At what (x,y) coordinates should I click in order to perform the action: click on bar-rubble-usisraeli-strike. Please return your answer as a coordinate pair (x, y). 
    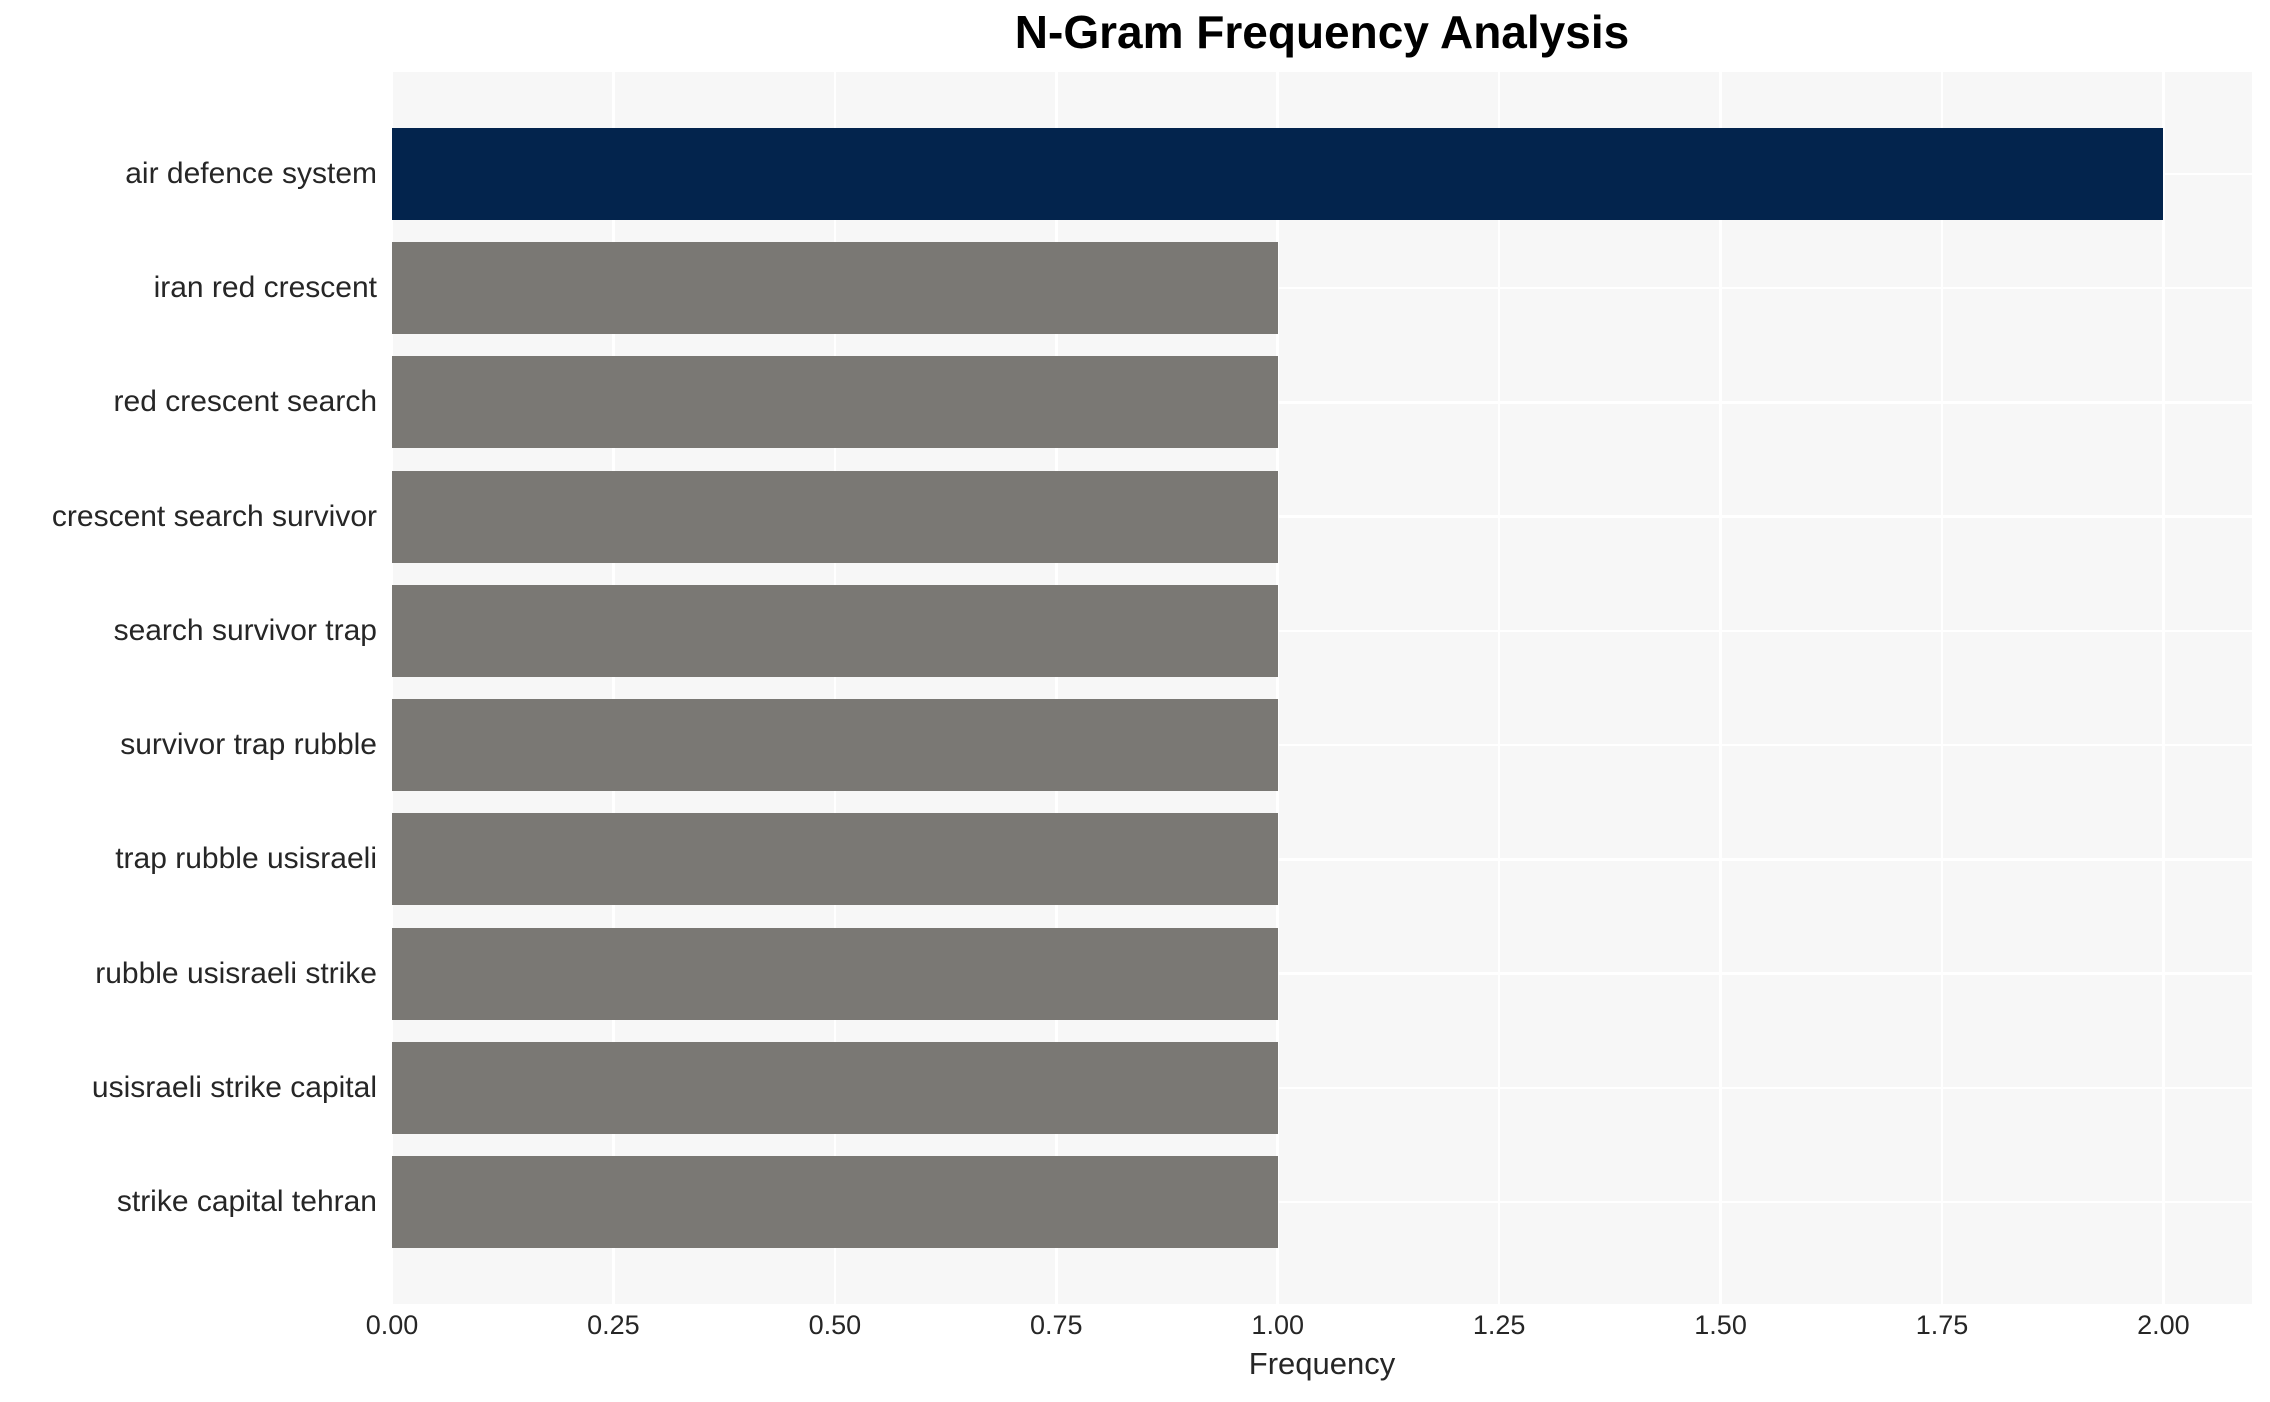
    Looking at the image, I should click on (835, 973).